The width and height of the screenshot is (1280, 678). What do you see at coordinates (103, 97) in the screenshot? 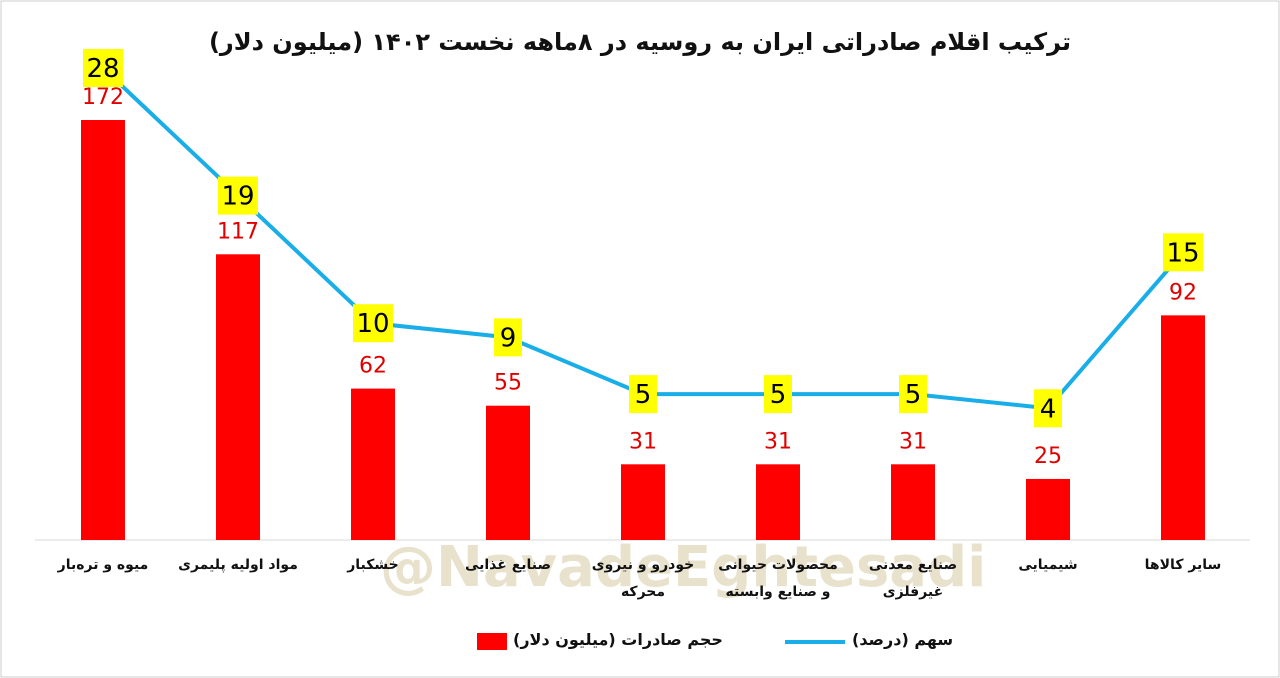
I see `bar-value-label: 172` at bounding box center [103, 97].